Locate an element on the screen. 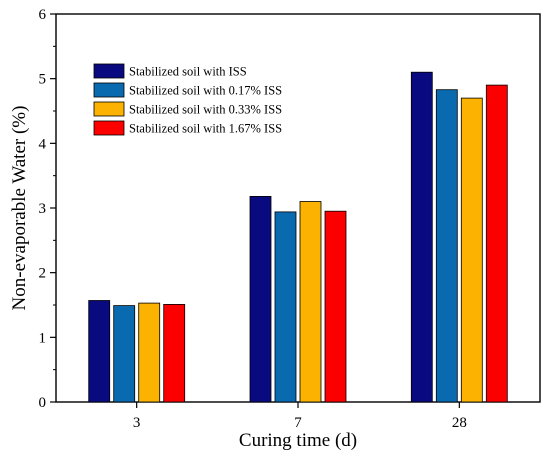  y-tick-label: 0 is located at coordinates (43, 403).